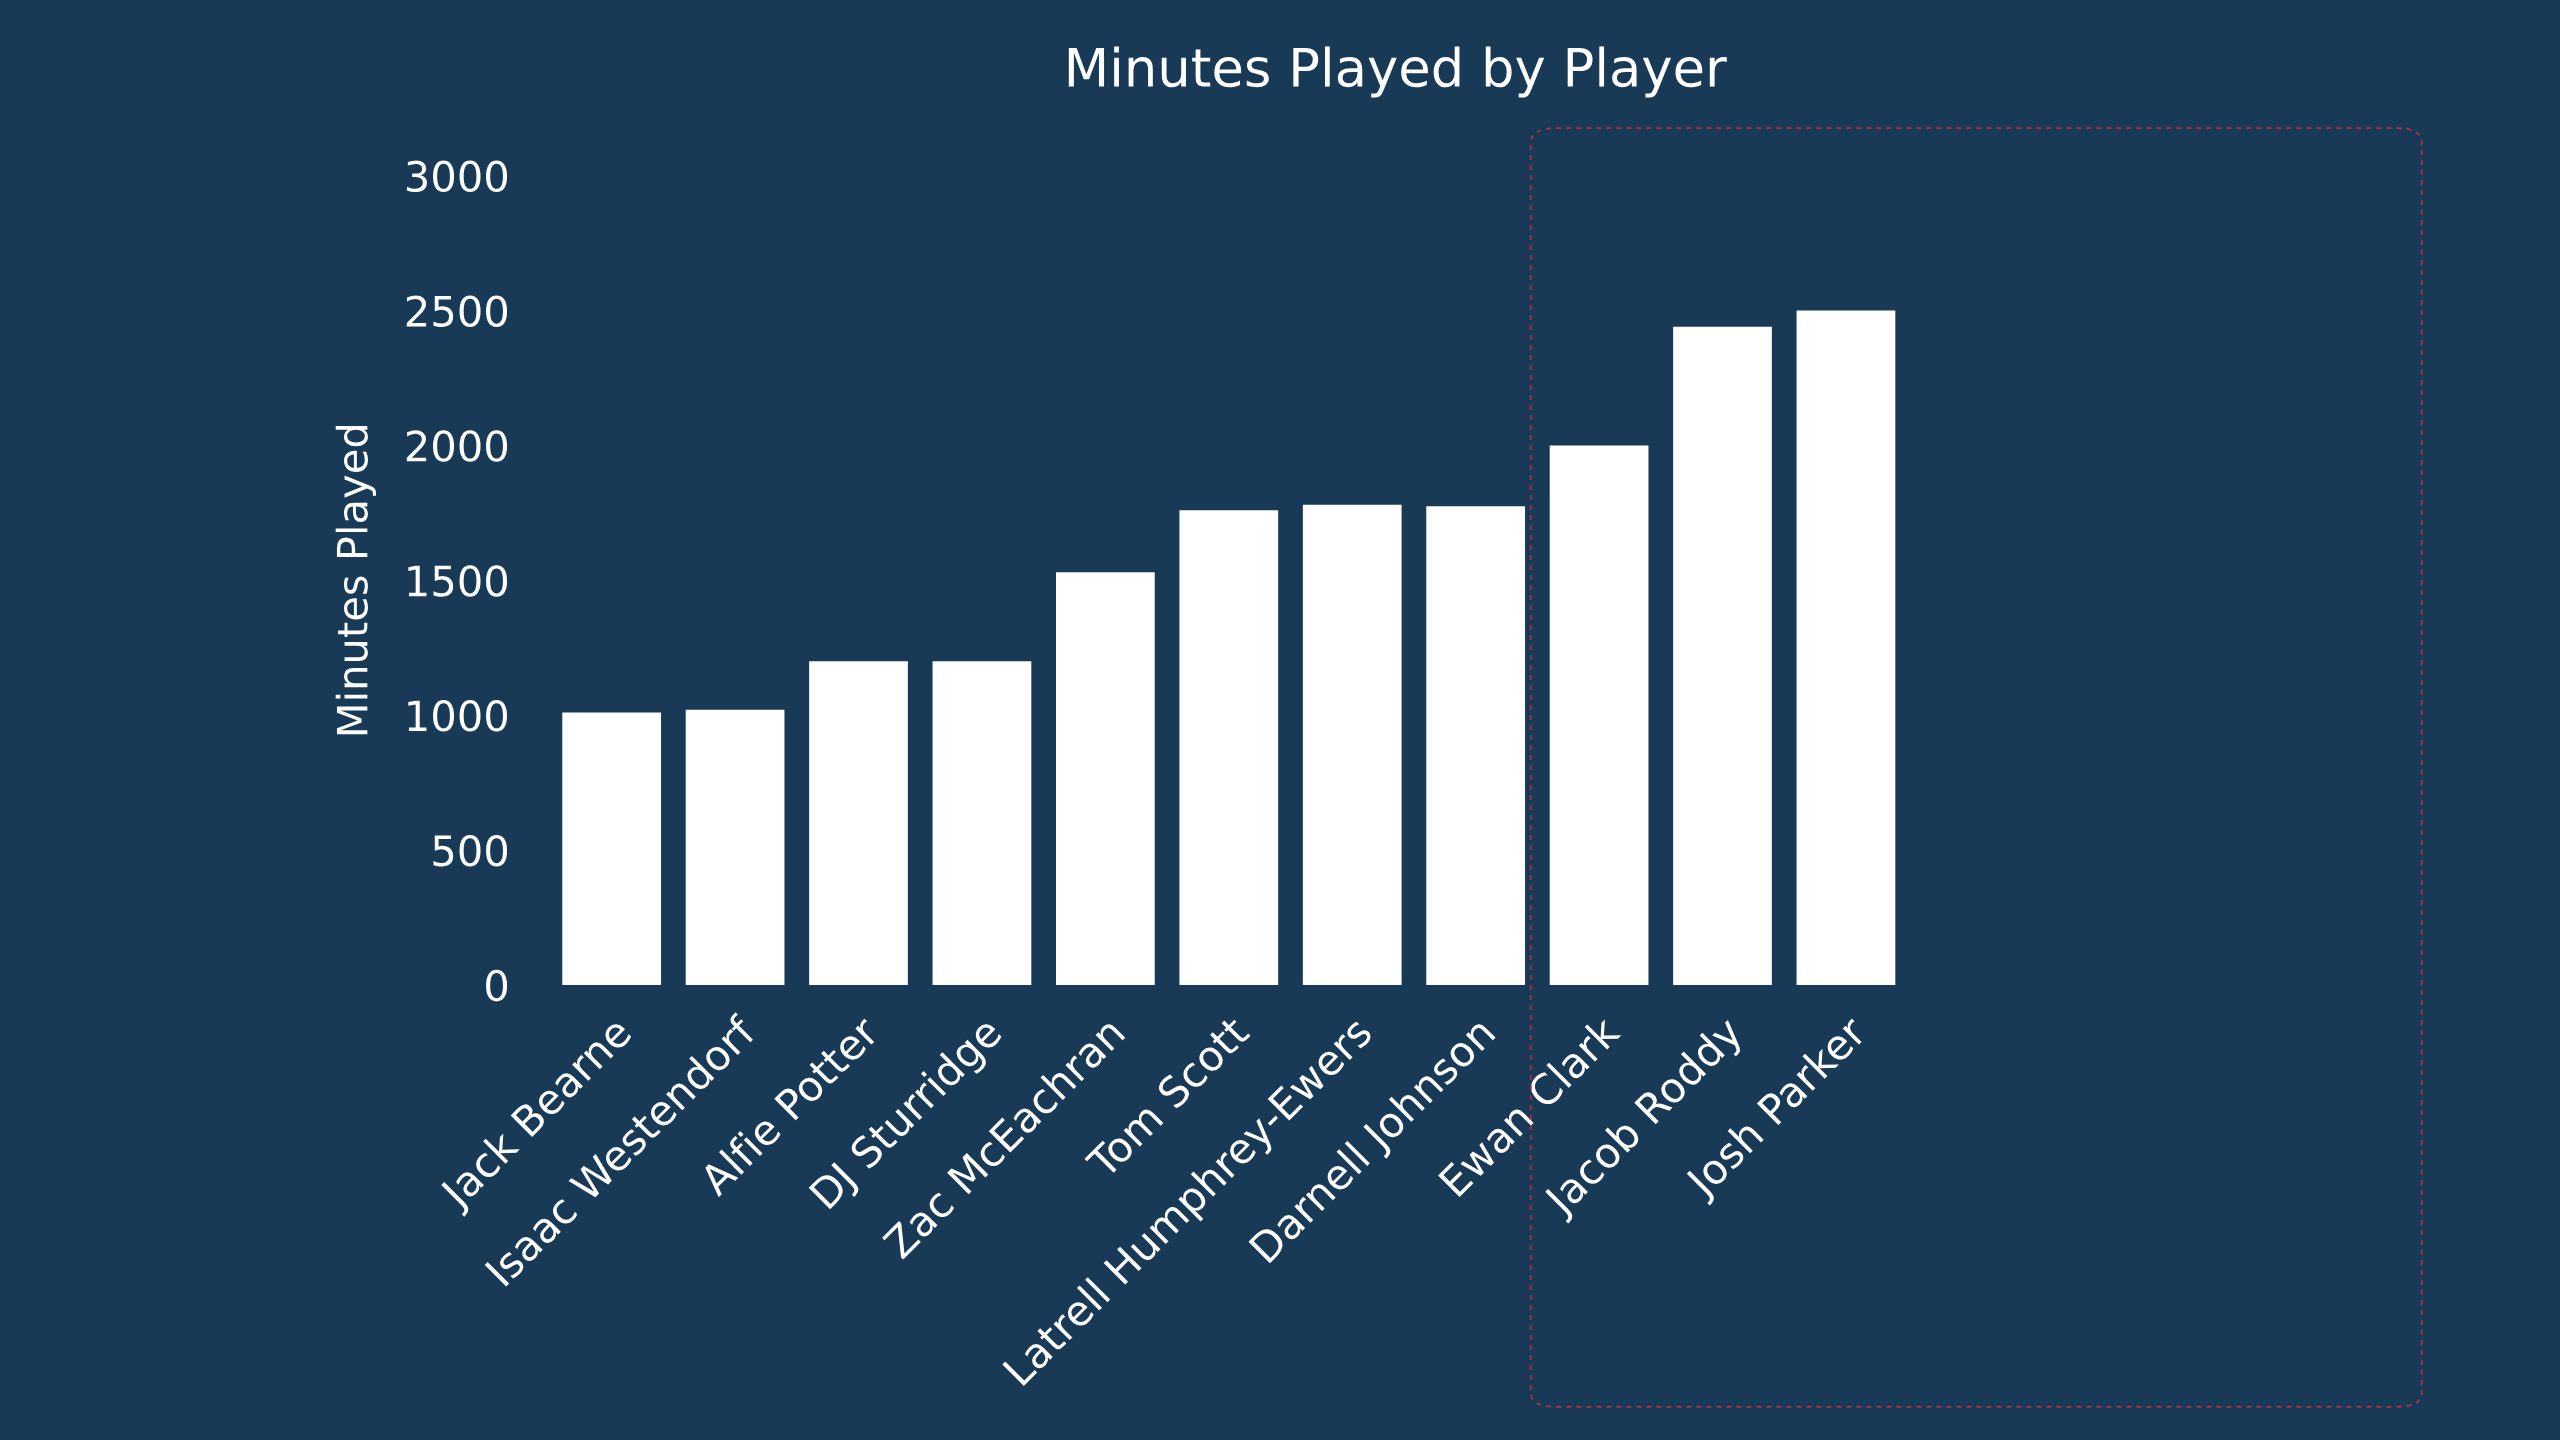 Image resolution: width=2560 pixels, height=1440 pixels. What do you see at coordinates (355, 580) in the screenshot?
I see `y-axis-title: Minutes Played` at bounding box center [355, 580].